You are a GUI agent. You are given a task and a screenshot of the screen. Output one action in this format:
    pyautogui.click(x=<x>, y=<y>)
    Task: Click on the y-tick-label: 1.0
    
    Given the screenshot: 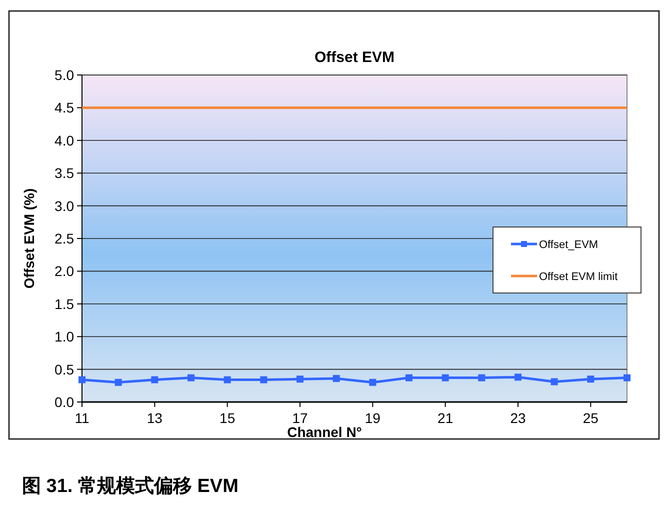 What is the action you would take?
    pyautogui.click(x=64, y=336)
    